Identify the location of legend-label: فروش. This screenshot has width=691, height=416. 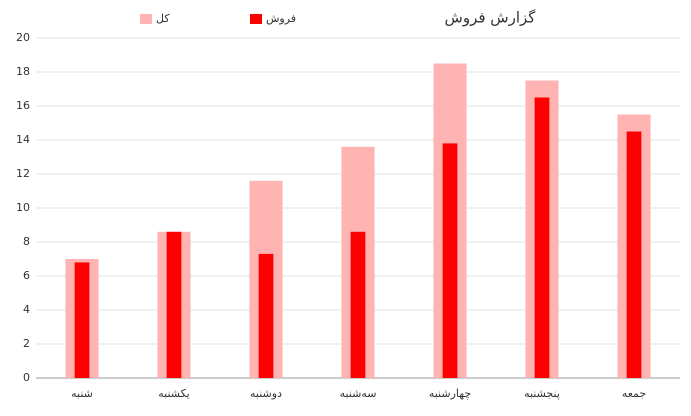
(281, 18).